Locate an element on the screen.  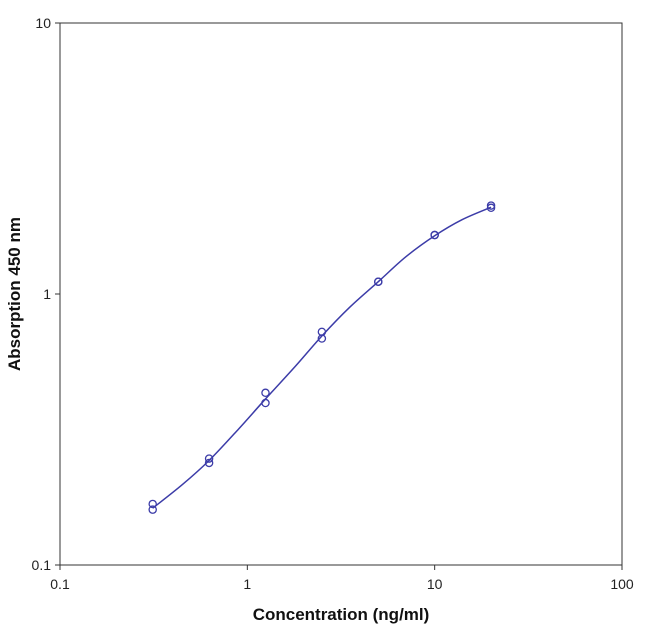
x-tick-label: 100 is located at coordinates (622, 584).